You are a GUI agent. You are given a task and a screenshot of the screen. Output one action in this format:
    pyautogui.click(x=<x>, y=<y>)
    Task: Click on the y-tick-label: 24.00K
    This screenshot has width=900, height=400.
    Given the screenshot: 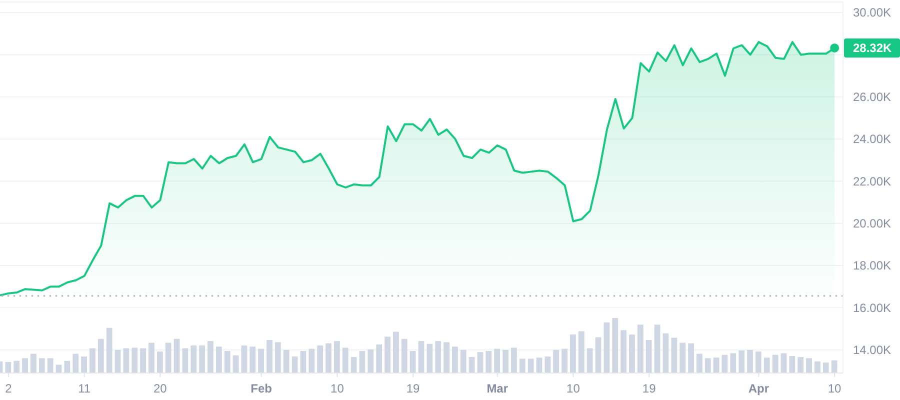 What is the action you would take?
    pyautogui.click(x=872, y=139)
    